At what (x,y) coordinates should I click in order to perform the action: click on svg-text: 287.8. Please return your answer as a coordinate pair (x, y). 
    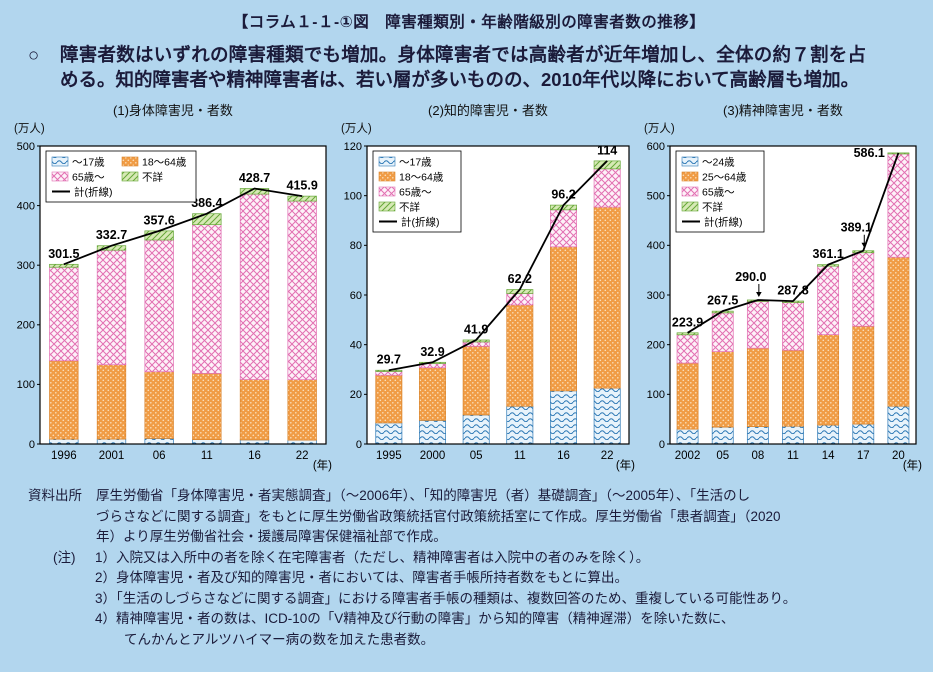
    Looking at the image, I should click on (792, 291).